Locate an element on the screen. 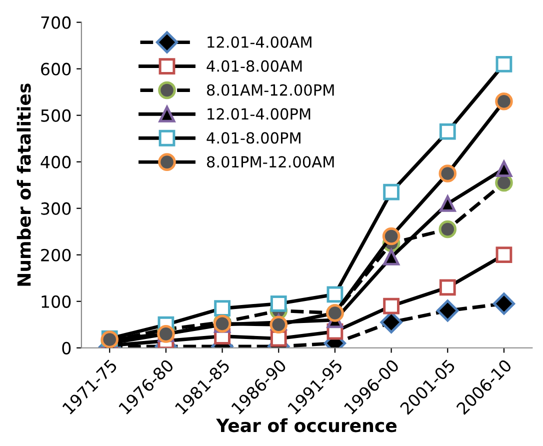 Image resolution: width=543 pixels, height=446 pixels. y-tick-label: 500 is located at coordinates (56, 115).